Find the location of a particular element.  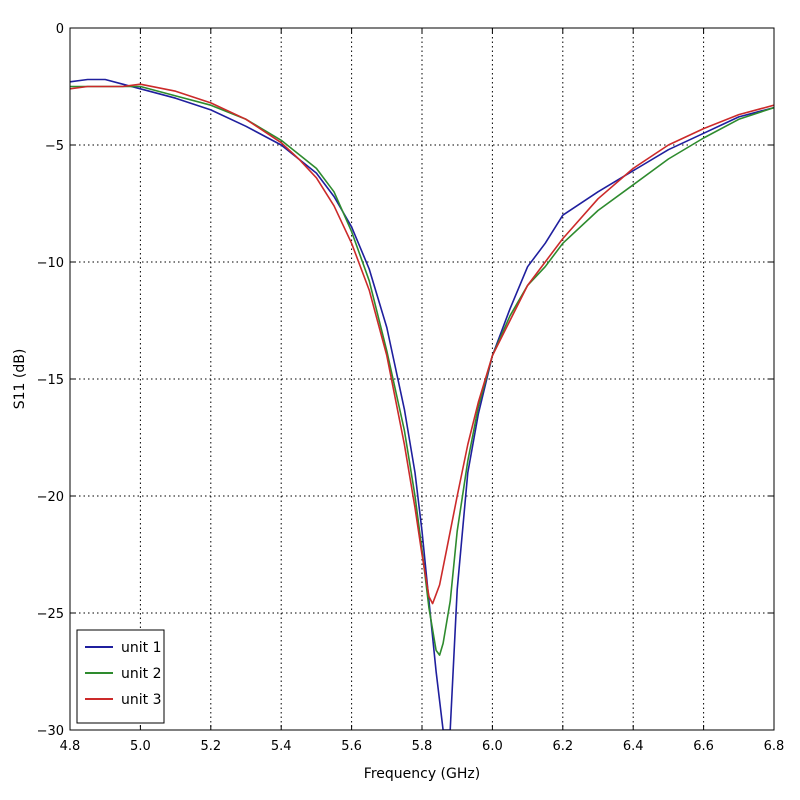

y-tick-label: −25 is located at coordinates (50, 614).